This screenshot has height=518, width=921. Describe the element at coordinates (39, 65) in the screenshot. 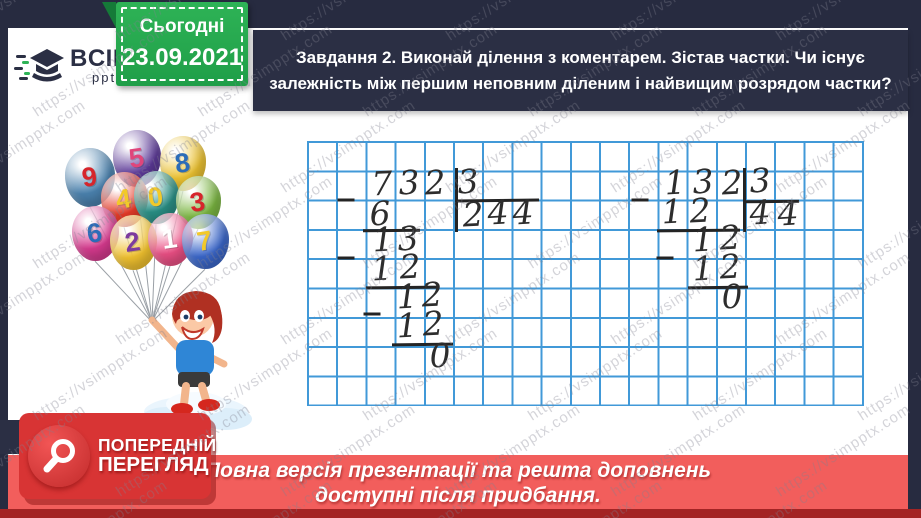

I see `graduation-cap-icon` at that location.